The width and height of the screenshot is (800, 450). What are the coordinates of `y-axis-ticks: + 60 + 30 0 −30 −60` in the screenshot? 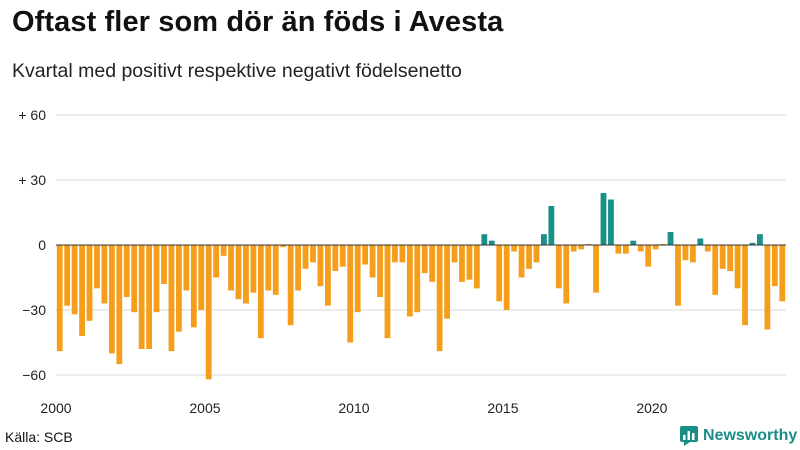 It's located at (32, 245).